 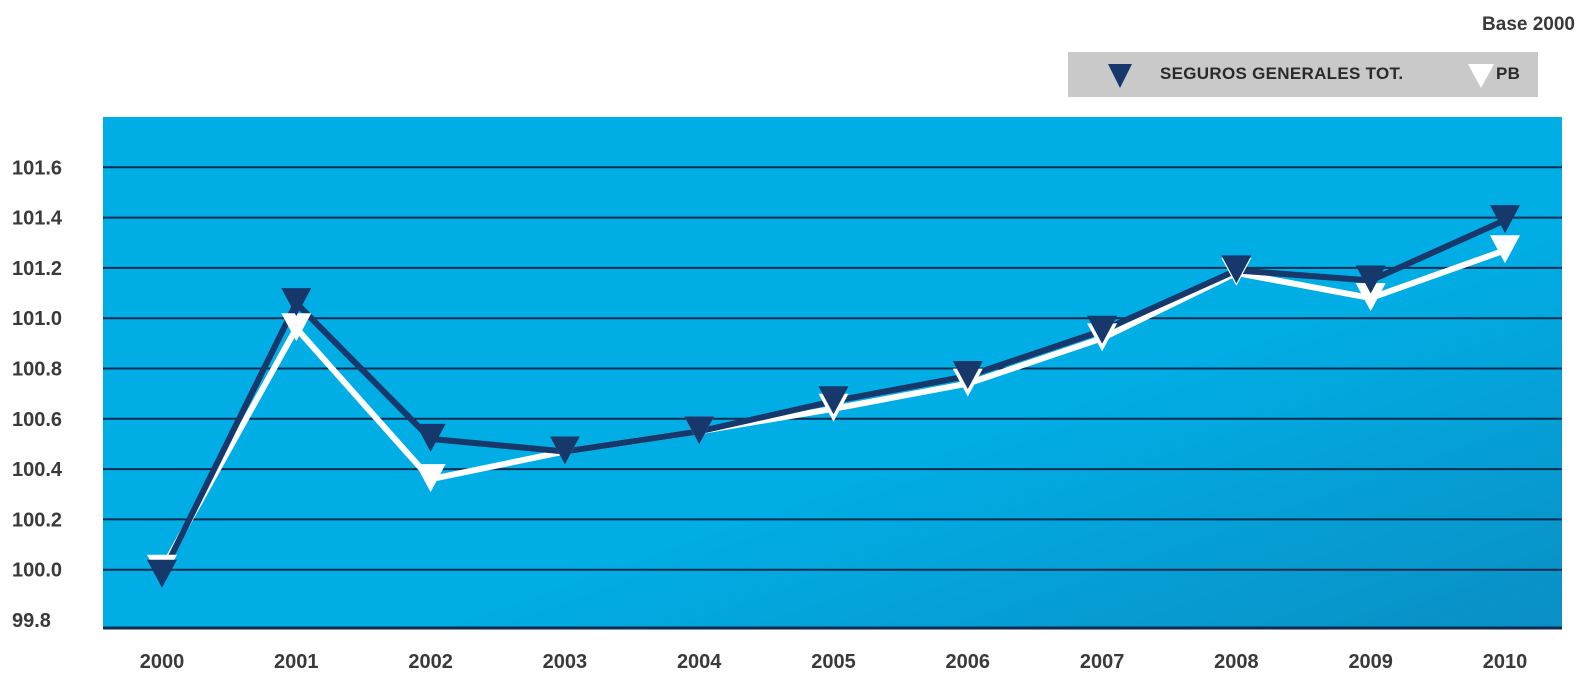 What do you see at coordinates (37, 370) in the screenshot?
I see `y-tick-label: 100.8` at bounding box center [37, 370].